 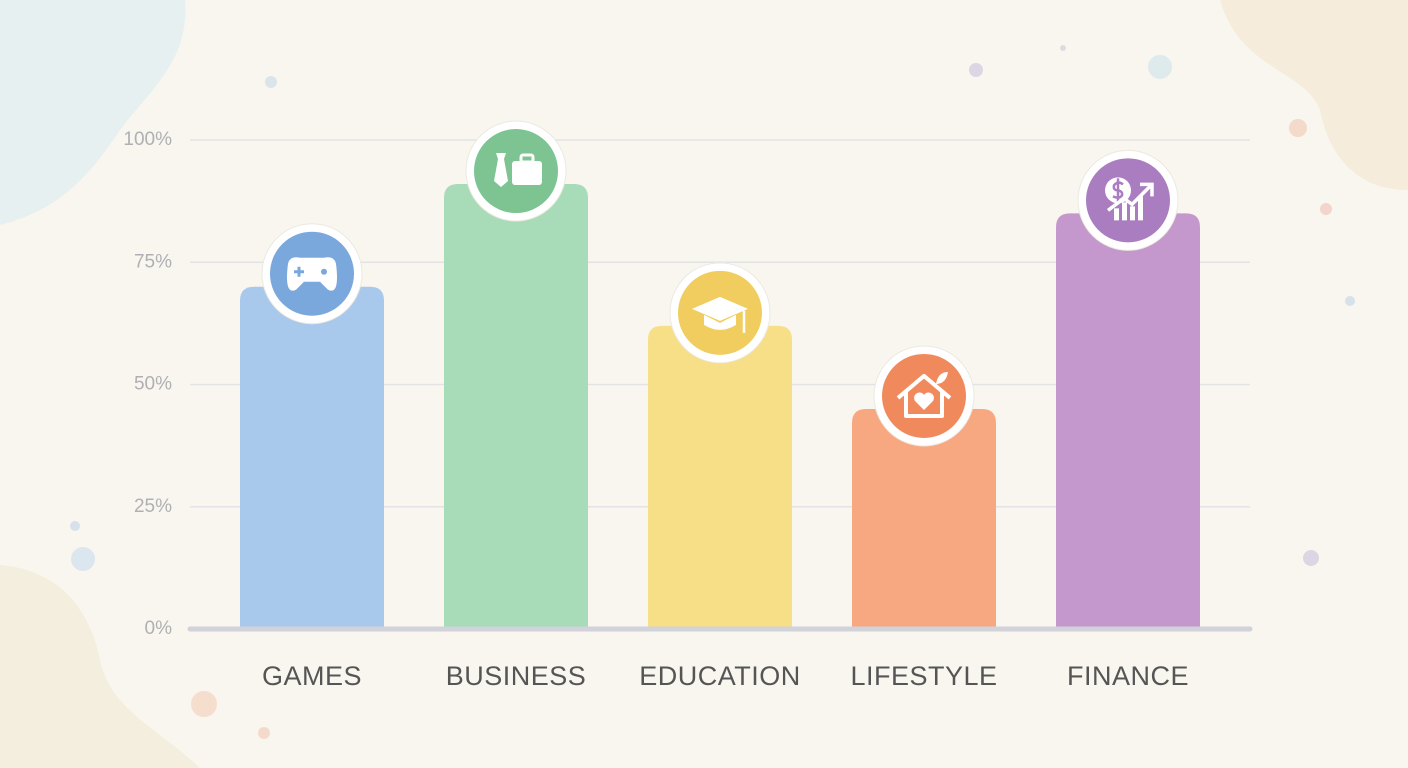 What do you see at coordinates (923, 676) in the screenshot?
I see `x-tick-label: LIFESTYLE` at bounding box center [923, 676].